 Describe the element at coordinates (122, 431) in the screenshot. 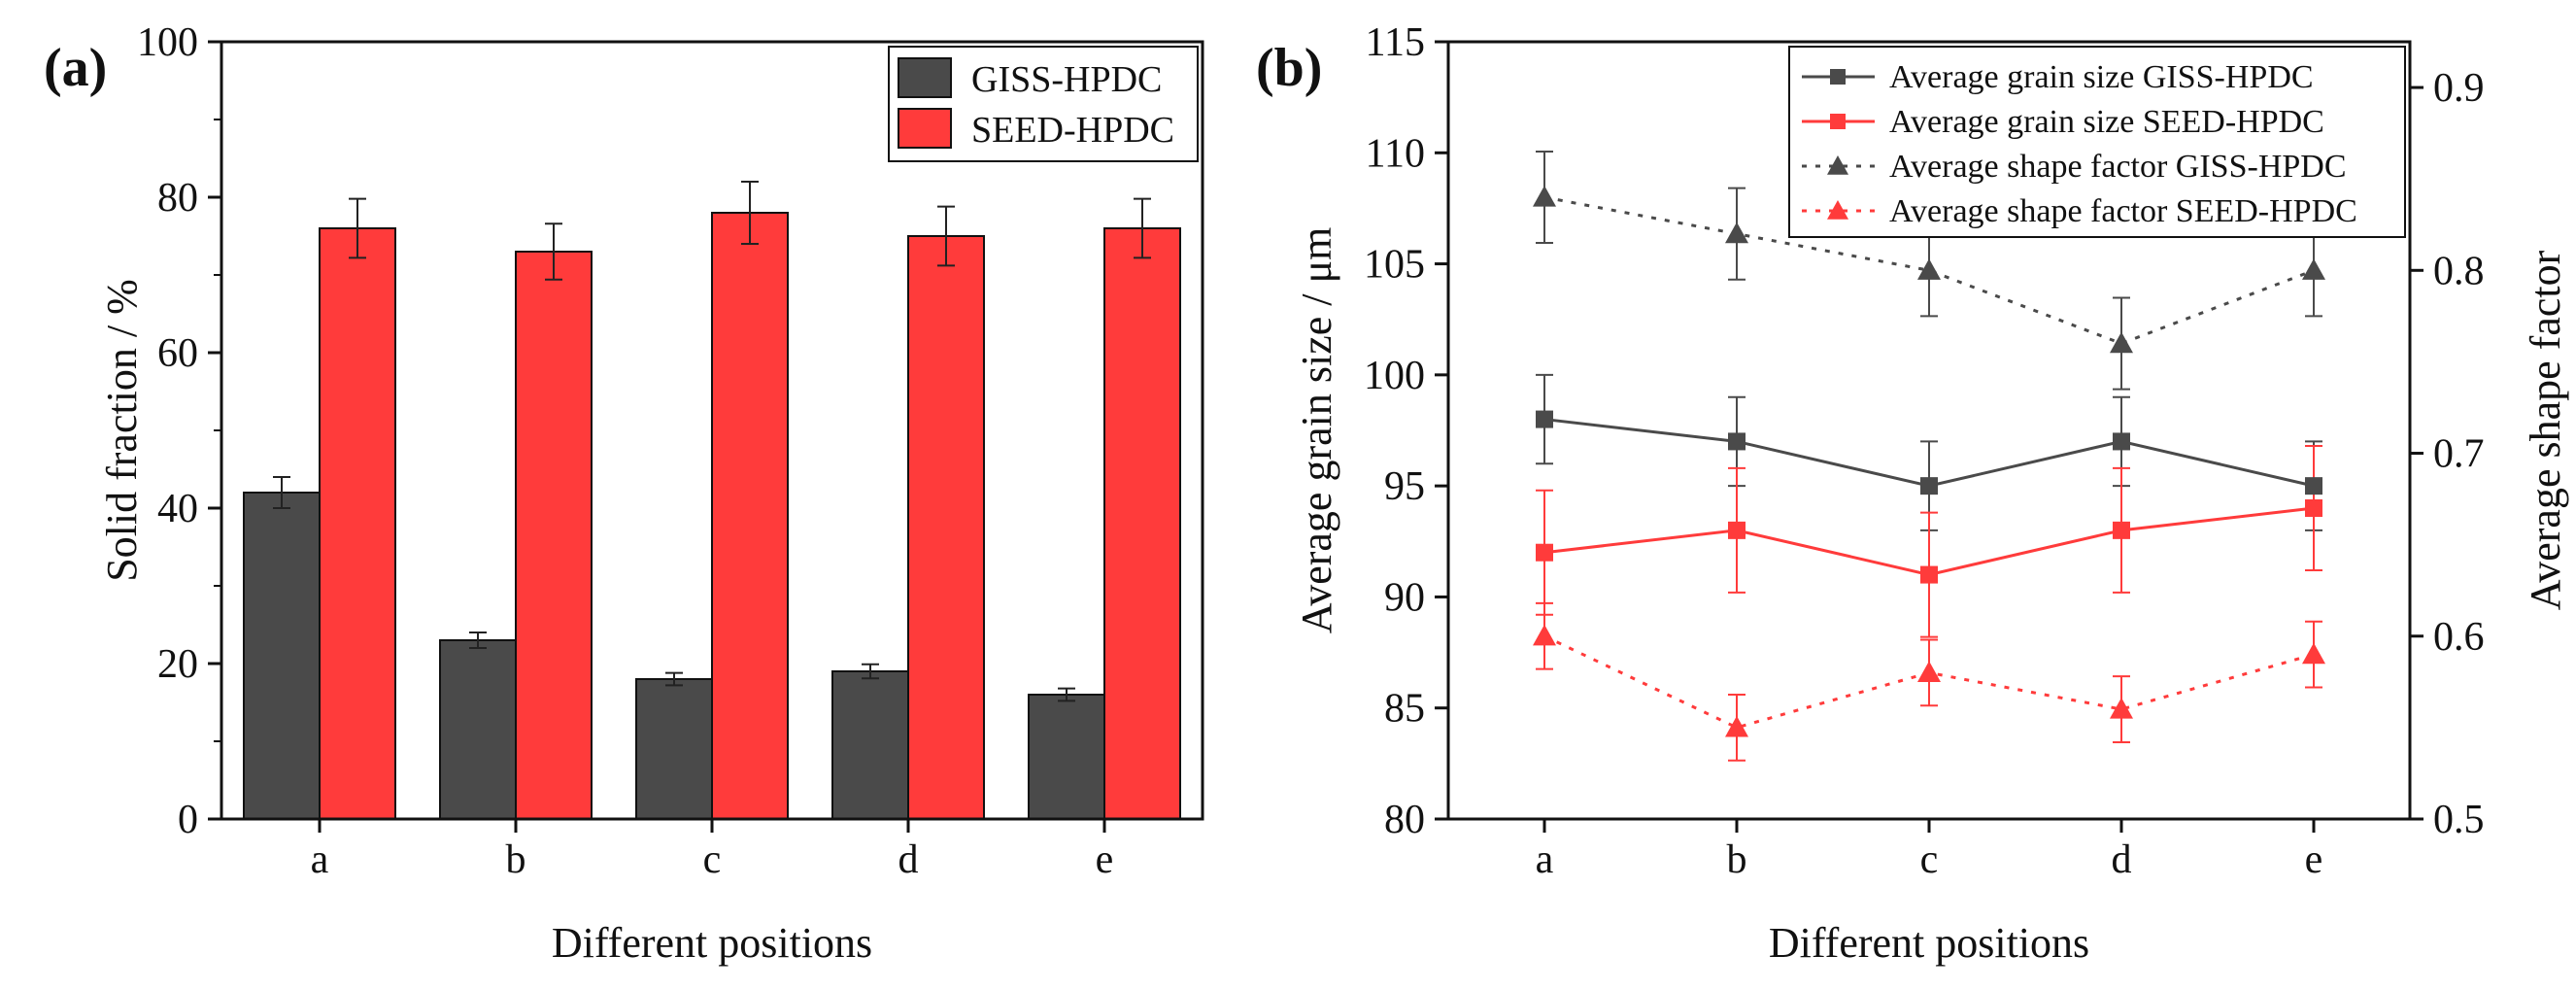

I see `panel-a-y-axis-label: Solid fraction / %` at that location.